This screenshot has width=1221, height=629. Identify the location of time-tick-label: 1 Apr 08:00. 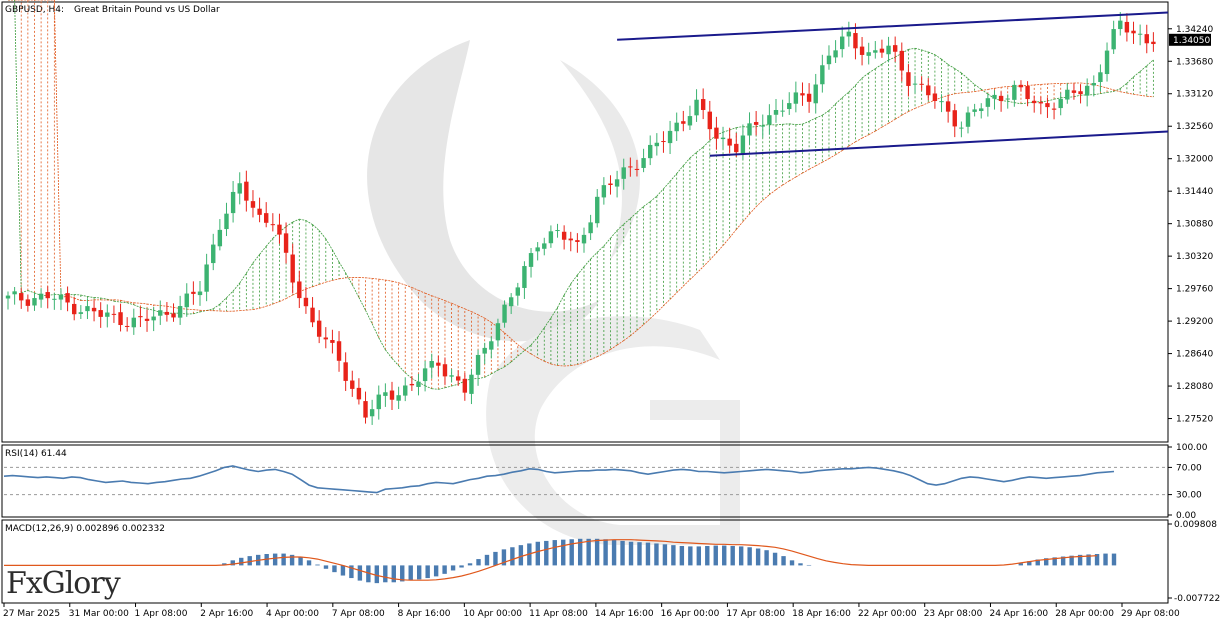
(161, 614).